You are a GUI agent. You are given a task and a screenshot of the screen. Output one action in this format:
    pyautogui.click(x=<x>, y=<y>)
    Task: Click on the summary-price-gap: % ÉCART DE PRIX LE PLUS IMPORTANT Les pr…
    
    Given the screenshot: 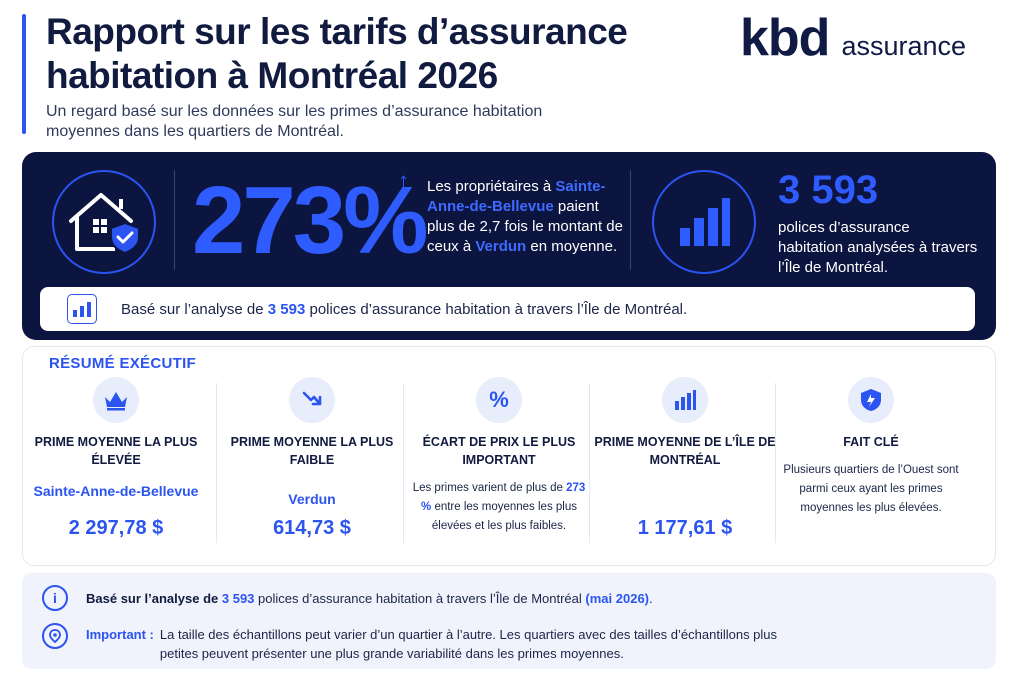 What is the action you would take?
    pyautogui.click(x=499, y=467)
    